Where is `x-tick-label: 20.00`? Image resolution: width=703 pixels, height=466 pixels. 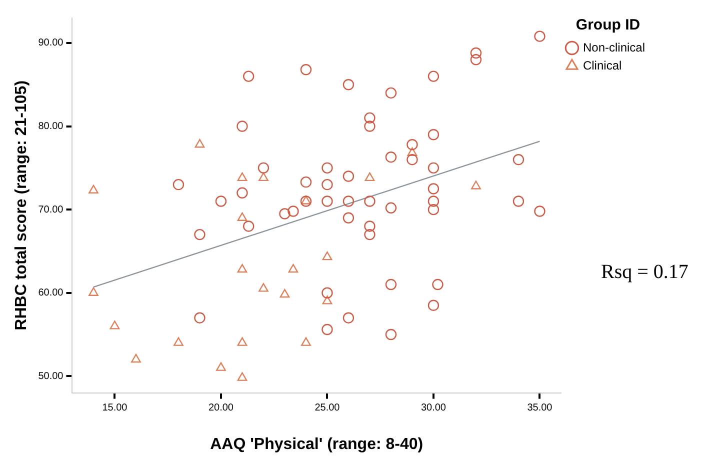
x-tick-label: 20.00 is located at coordinates (221, 408).